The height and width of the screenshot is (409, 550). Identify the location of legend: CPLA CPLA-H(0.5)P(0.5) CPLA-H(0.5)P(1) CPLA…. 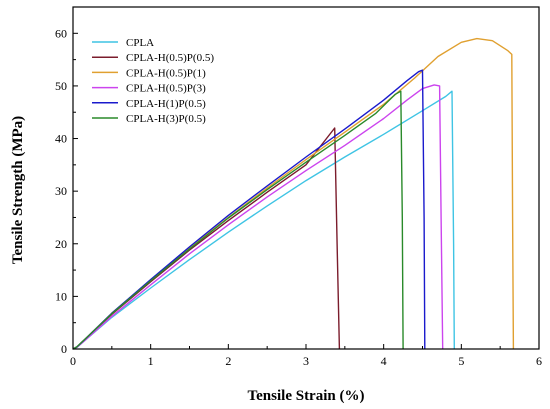
(153, 81).